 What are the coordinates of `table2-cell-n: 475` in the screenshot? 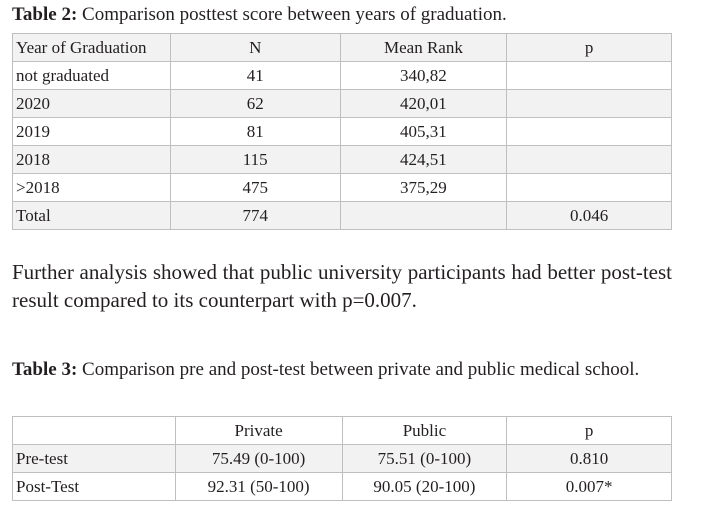 It's located at (255, 187).